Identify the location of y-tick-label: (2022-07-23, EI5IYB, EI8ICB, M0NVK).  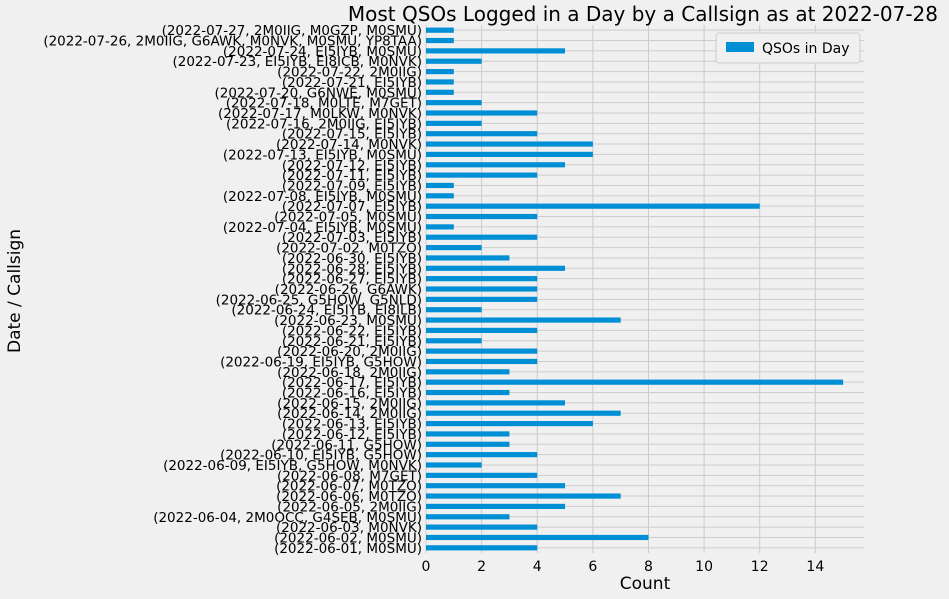
(297, 62).